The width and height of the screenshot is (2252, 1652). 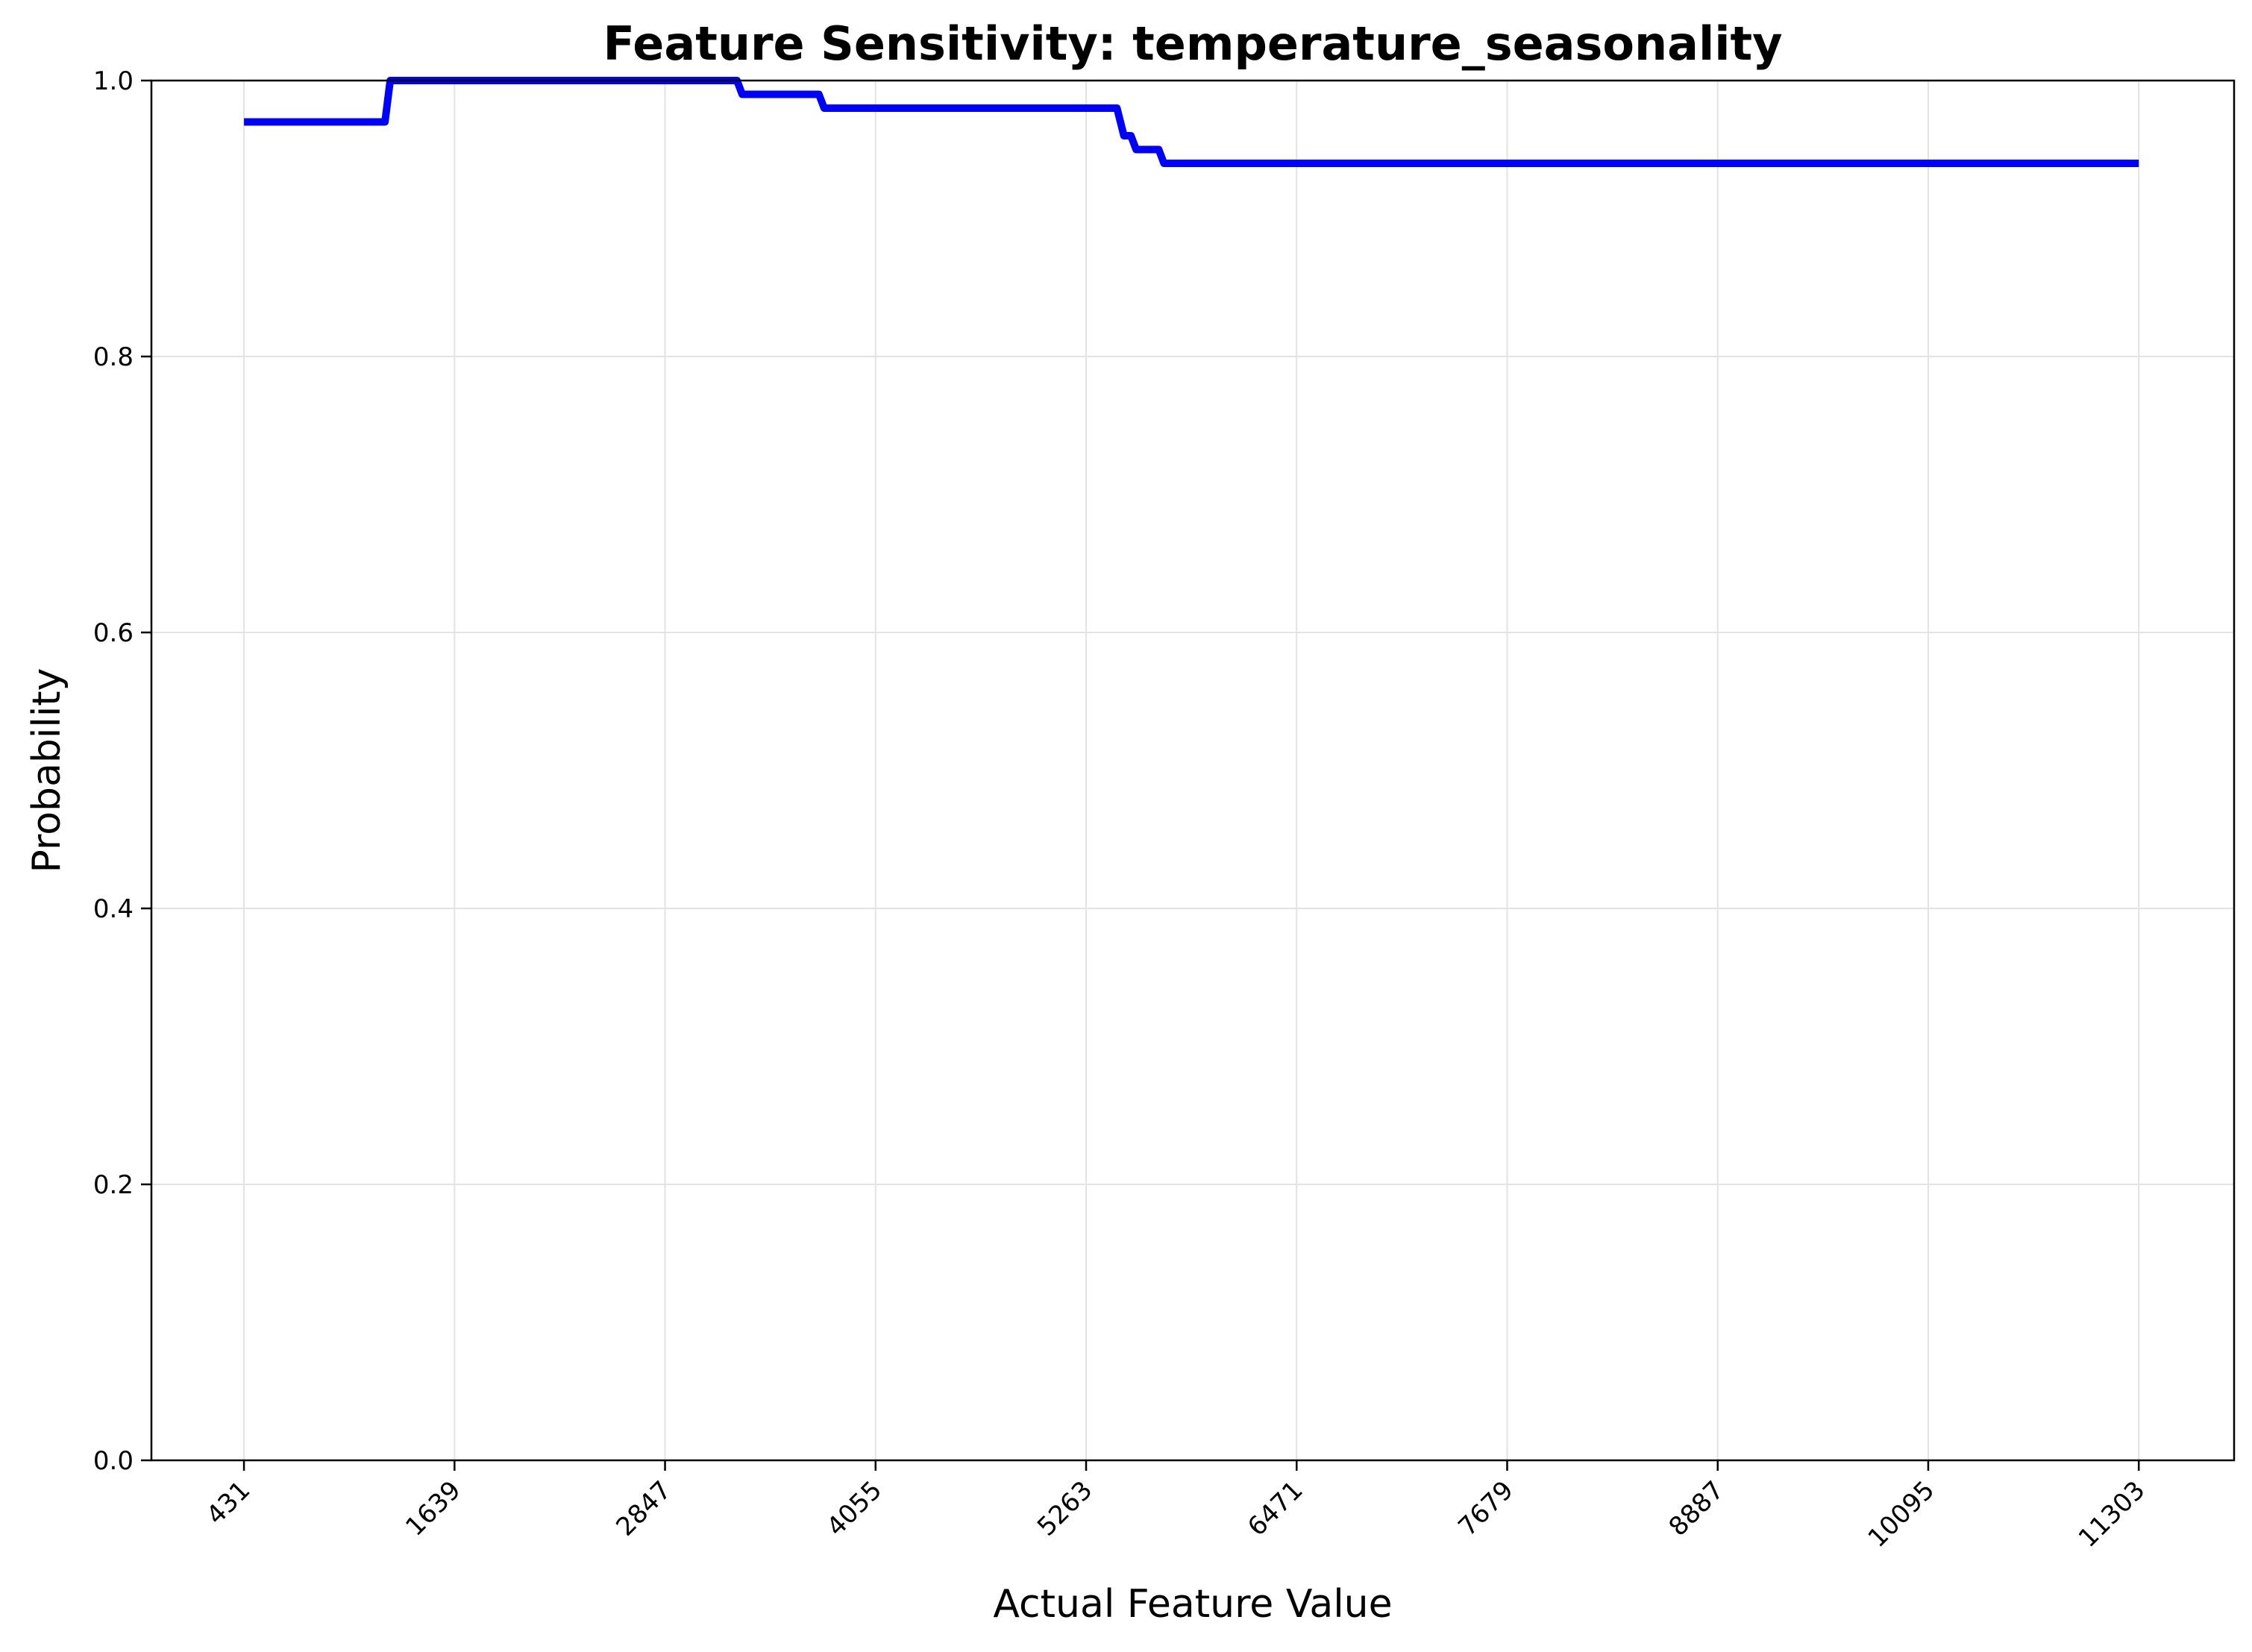 What do you see at coordinates (113, 1461) in the screenshot?
I see `y-tick-label: 0.0` at bounding box center [113, 1461].